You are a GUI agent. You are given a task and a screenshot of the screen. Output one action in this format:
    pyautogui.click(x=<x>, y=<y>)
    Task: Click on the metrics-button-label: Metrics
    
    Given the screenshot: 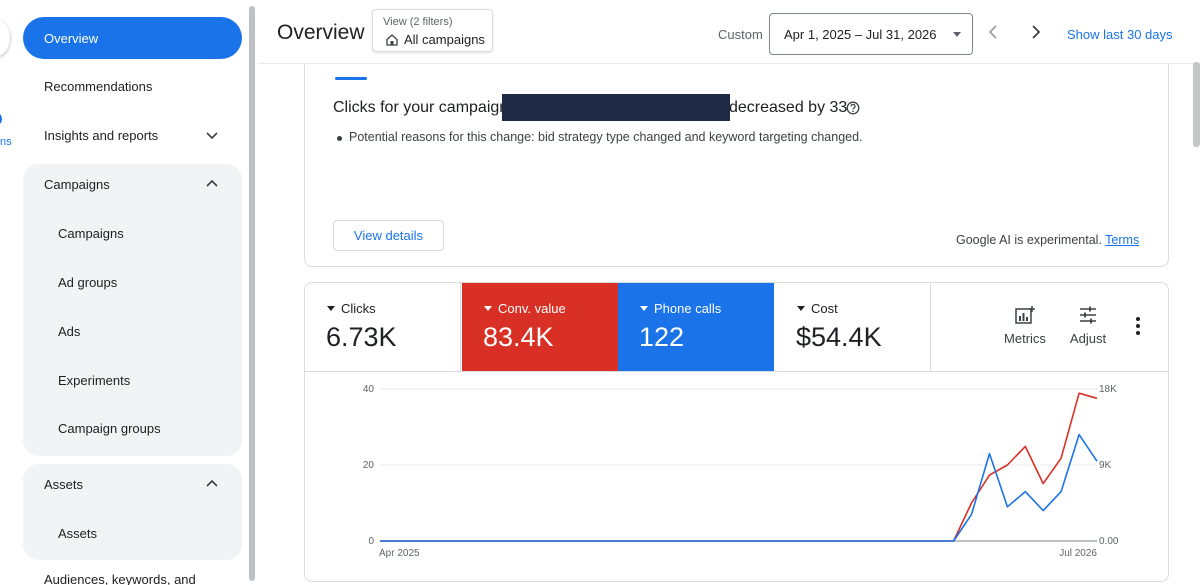 What is the action you would take?
    pyautogui.click(x=1025, y=338)
    